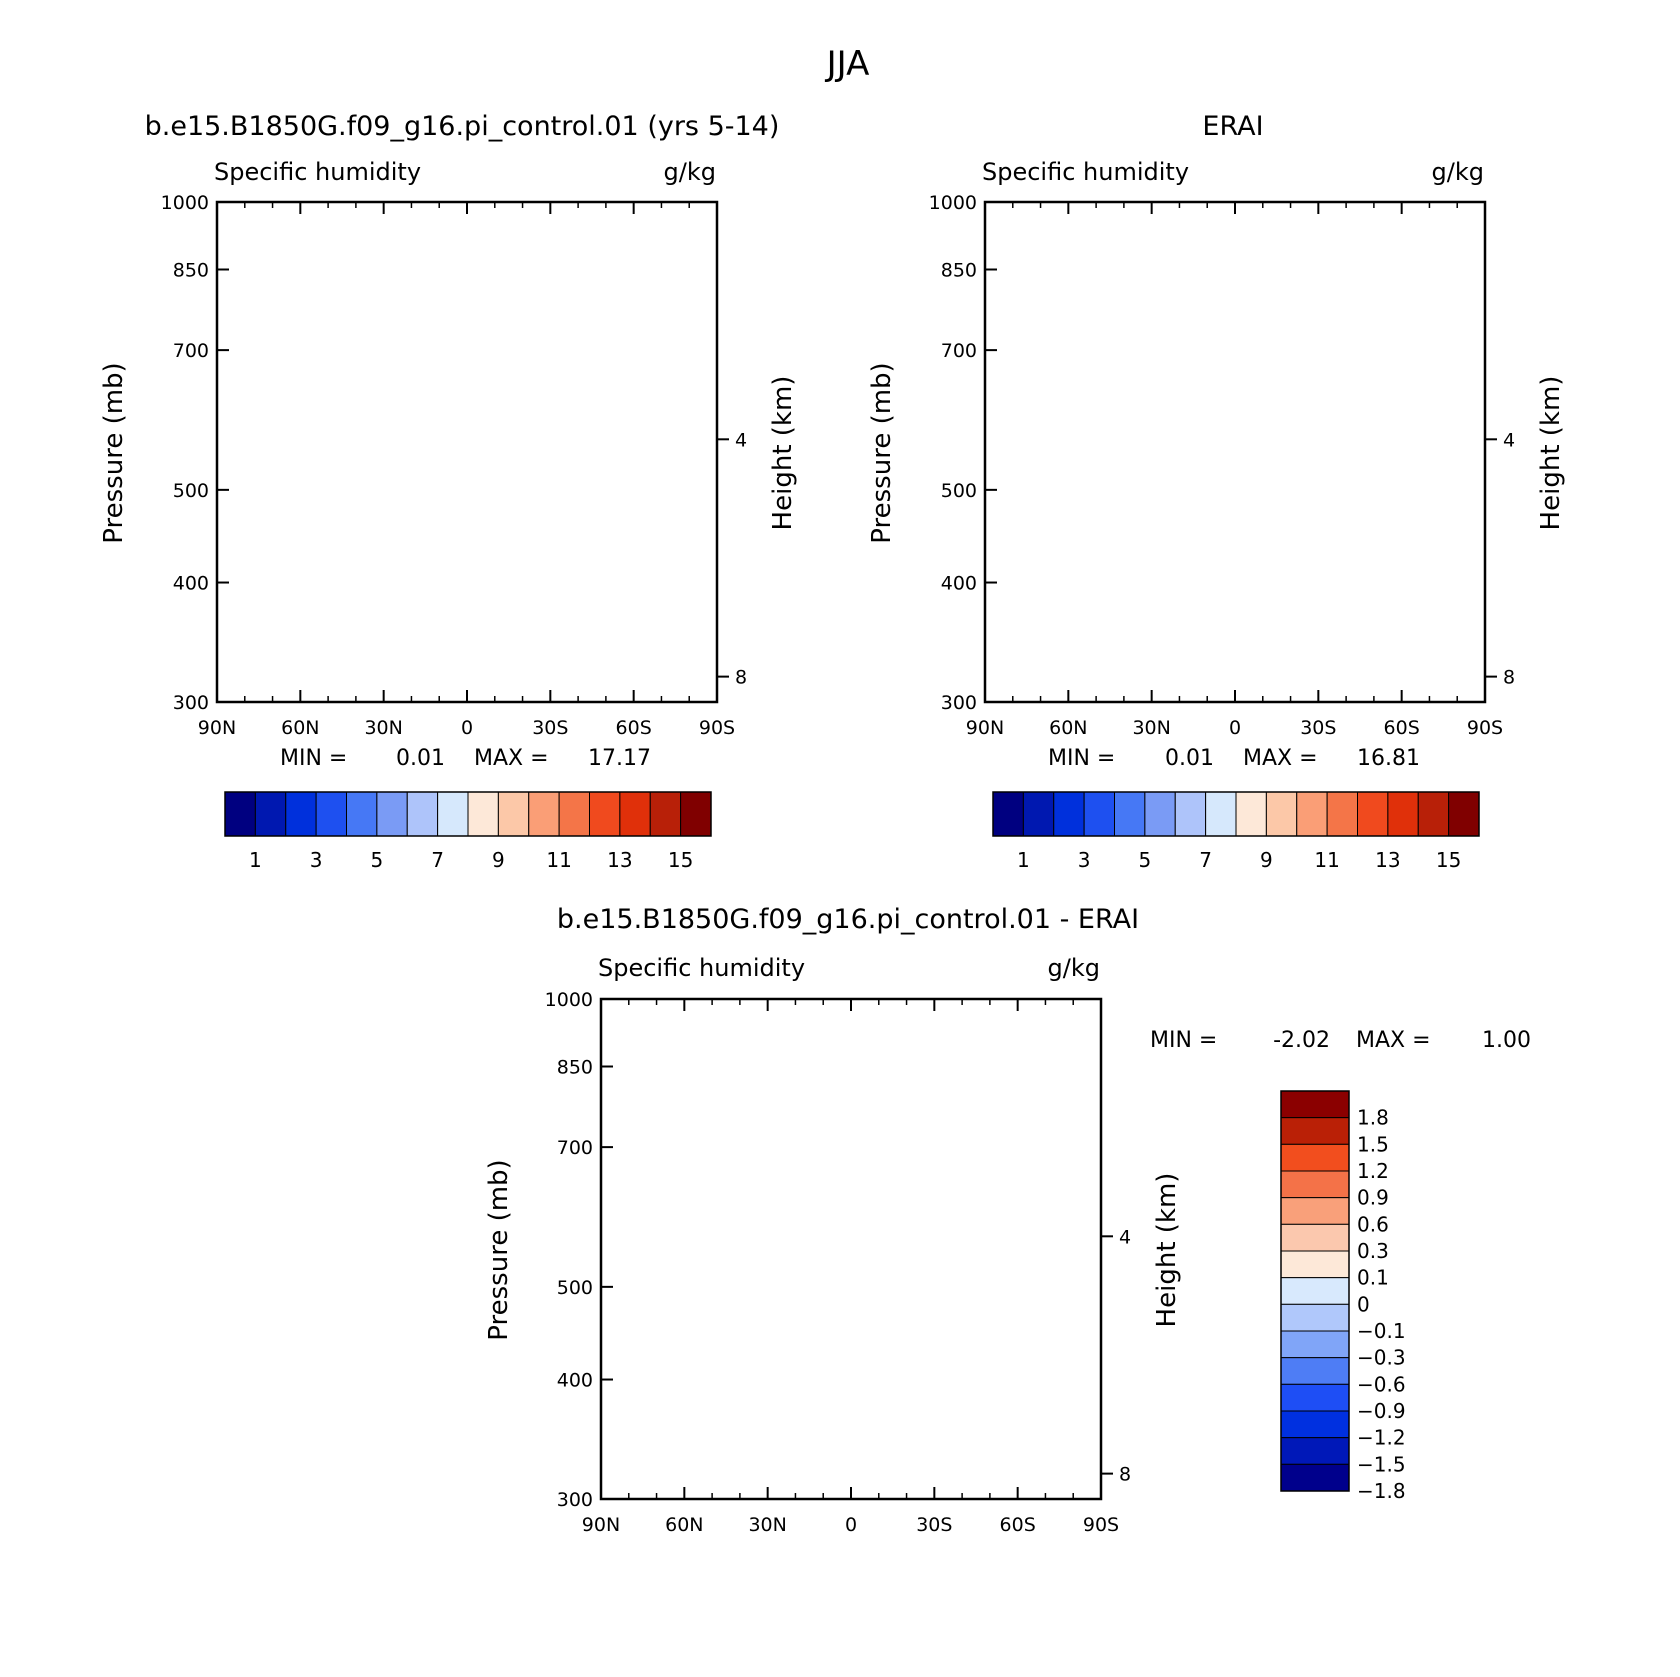 This screenshot has width=1680, height=1677. What do you see at coordinates (741, 440) in the screenshot?
I see `y-right-tick-label: 4` at bounding box center [741, 440].